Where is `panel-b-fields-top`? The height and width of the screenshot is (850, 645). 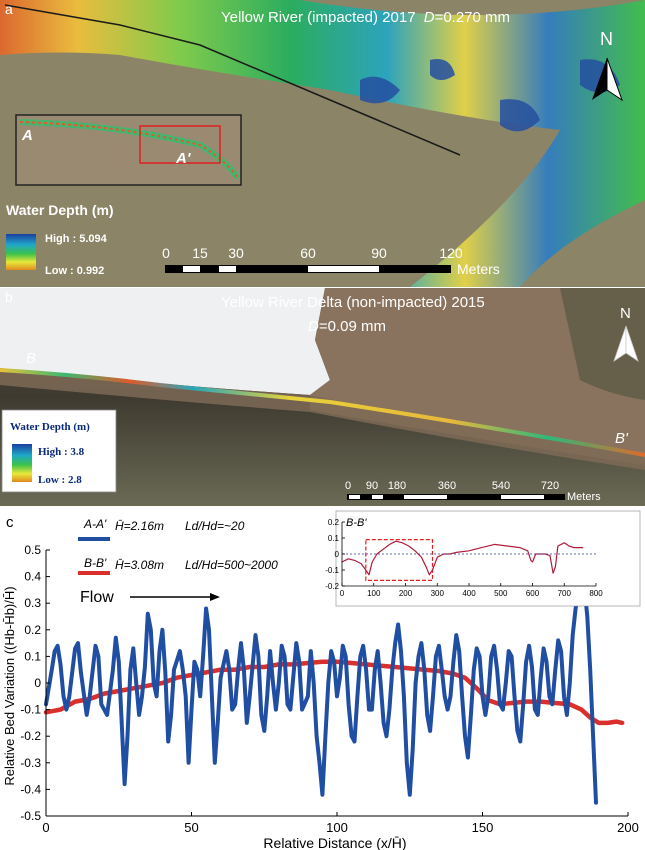 panel-b-fields-top is located at coordinates (602, 344).